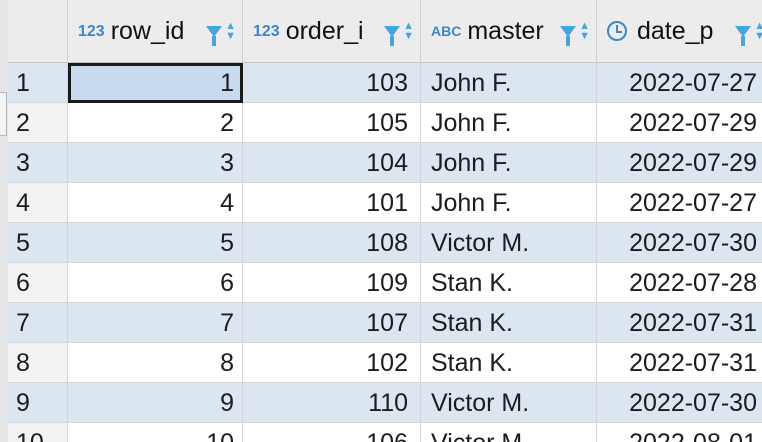 The image size is (762, 442). Describe the element at coordinates (38, 83) in the screenshot. I see `row-number: 1` at that location.